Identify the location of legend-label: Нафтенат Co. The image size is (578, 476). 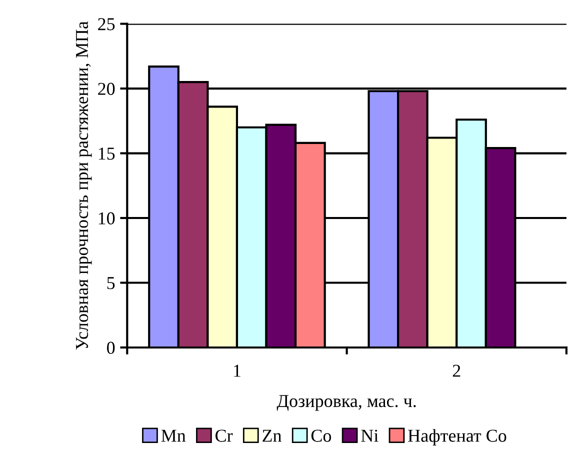
(457, 437).